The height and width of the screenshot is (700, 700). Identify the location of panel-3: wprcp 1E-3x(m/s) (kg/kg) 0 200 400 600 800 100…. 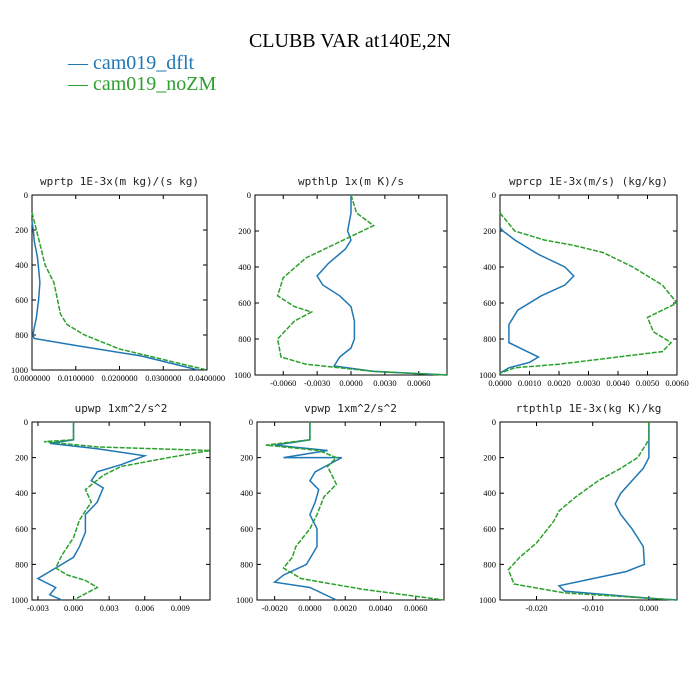
(584, 281).